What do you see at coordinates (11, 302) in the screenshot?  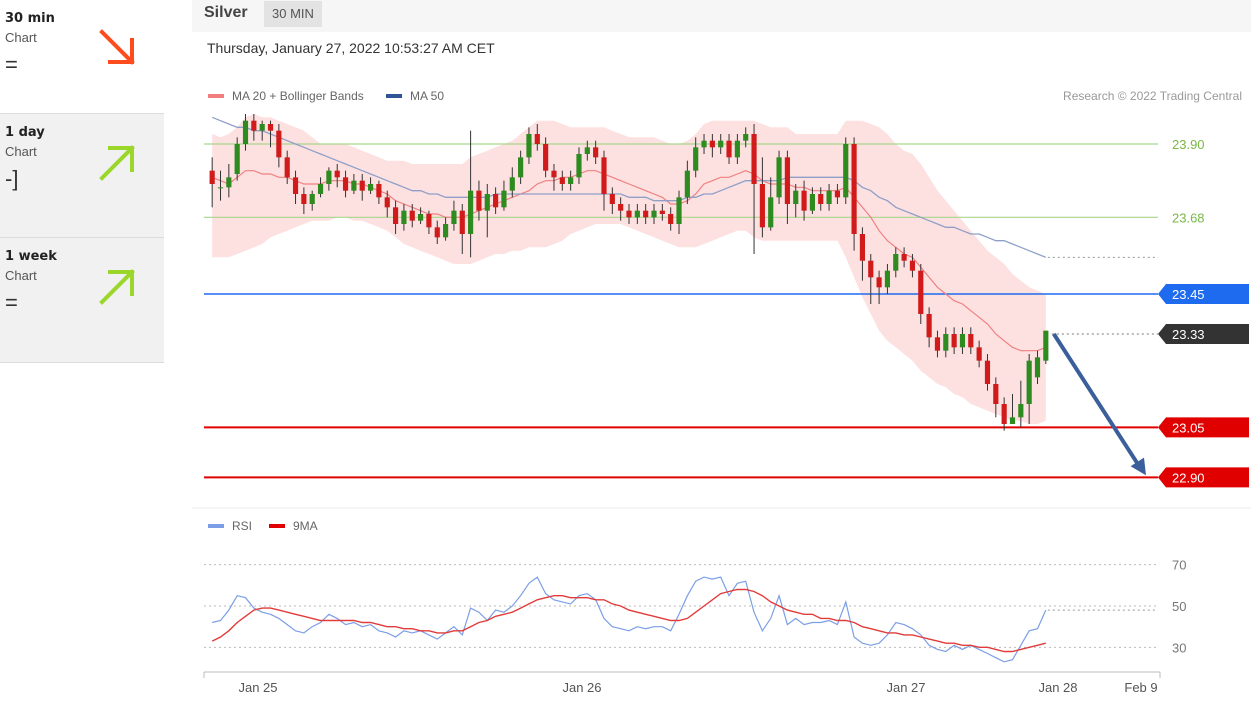 I see `timeframe-sign: =` at bounding box center [11, 302].